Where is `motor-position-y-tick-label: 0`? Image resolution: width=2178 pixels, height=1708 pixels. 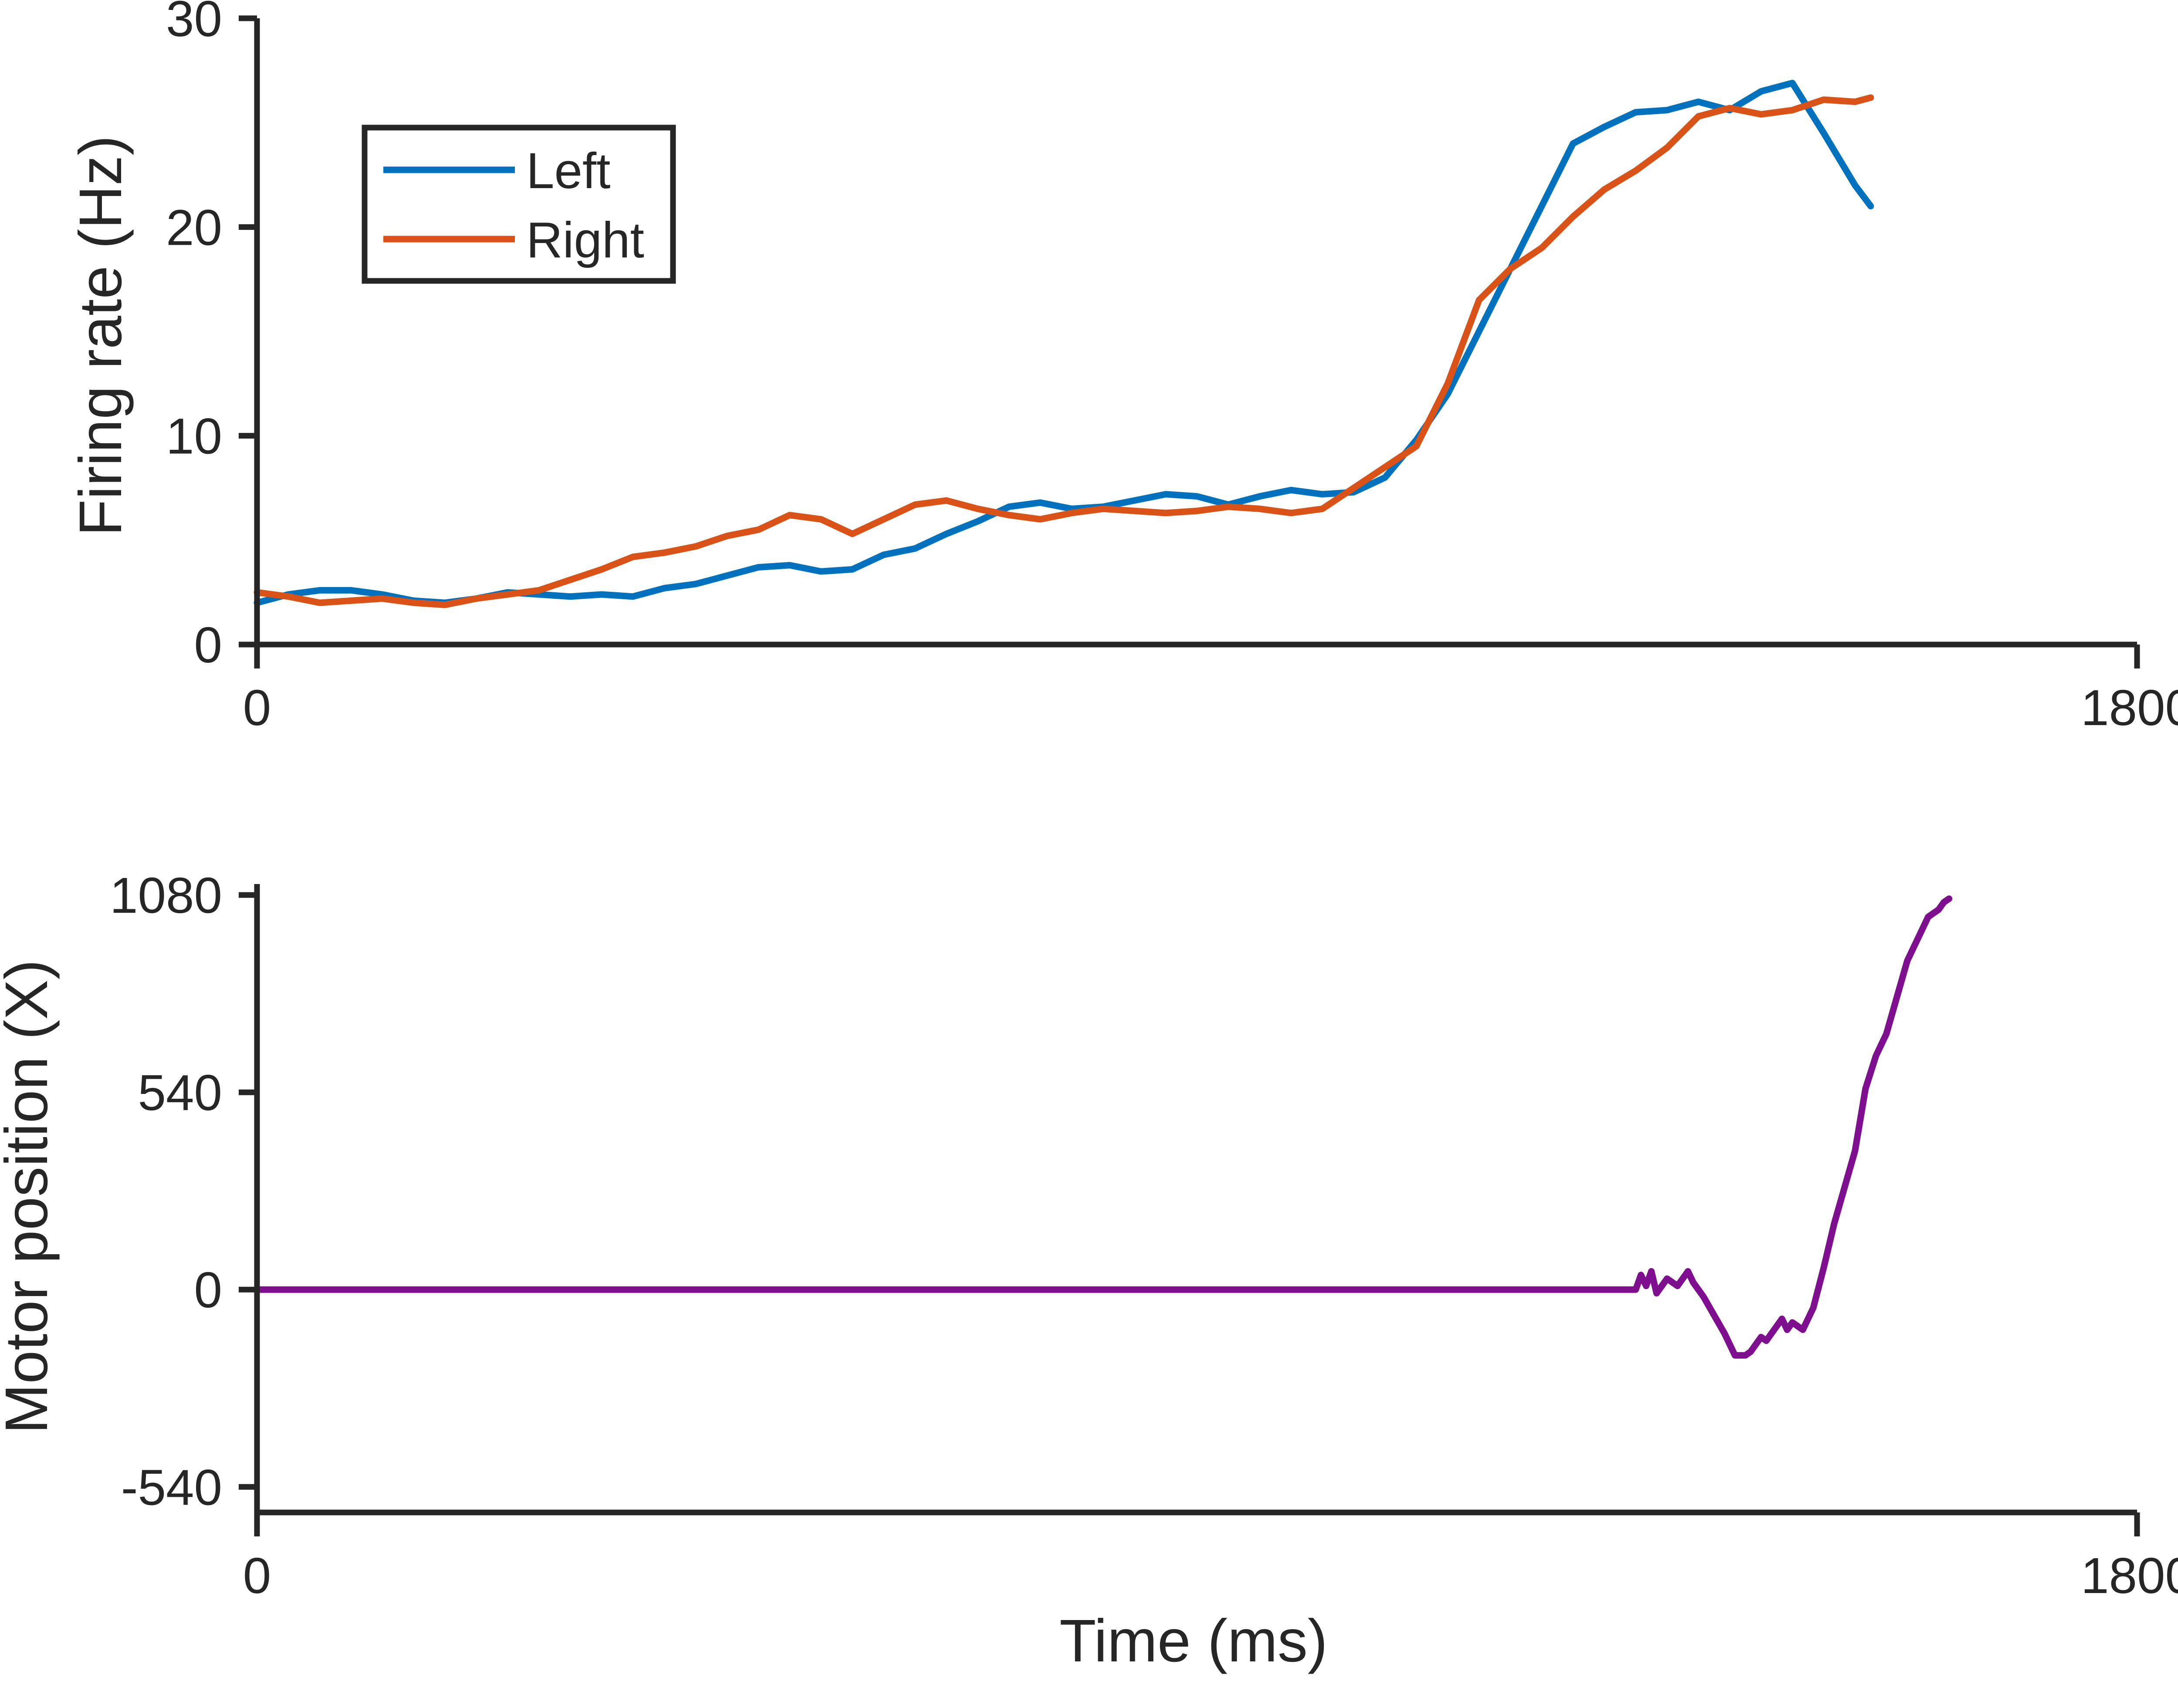 motor-position-y-tick-label: 0 is located at coordinates (208, 1290).